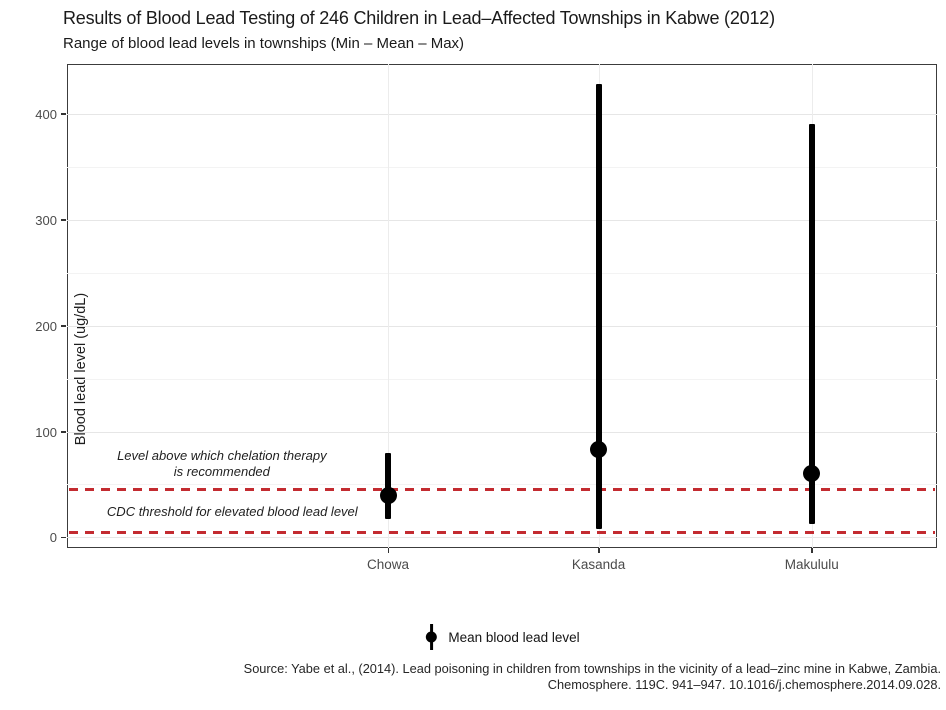 Image resolution: width=946 pixels, height=710 pixels. Describe the element at coordinates (514, 637) in the screenshot. I see `legend-label: Mean blood lead level` at that location.